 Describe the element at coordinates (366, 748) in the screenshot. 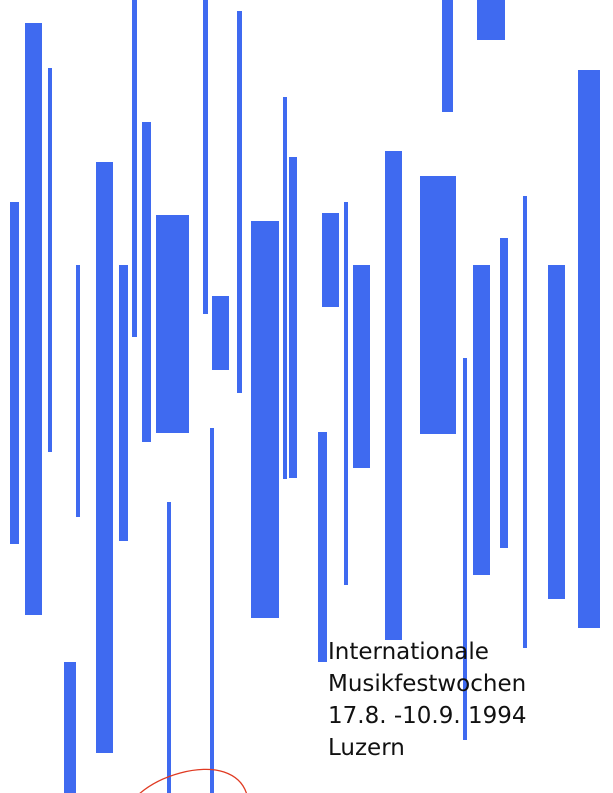

I see `location-line: Luzern` at that location.